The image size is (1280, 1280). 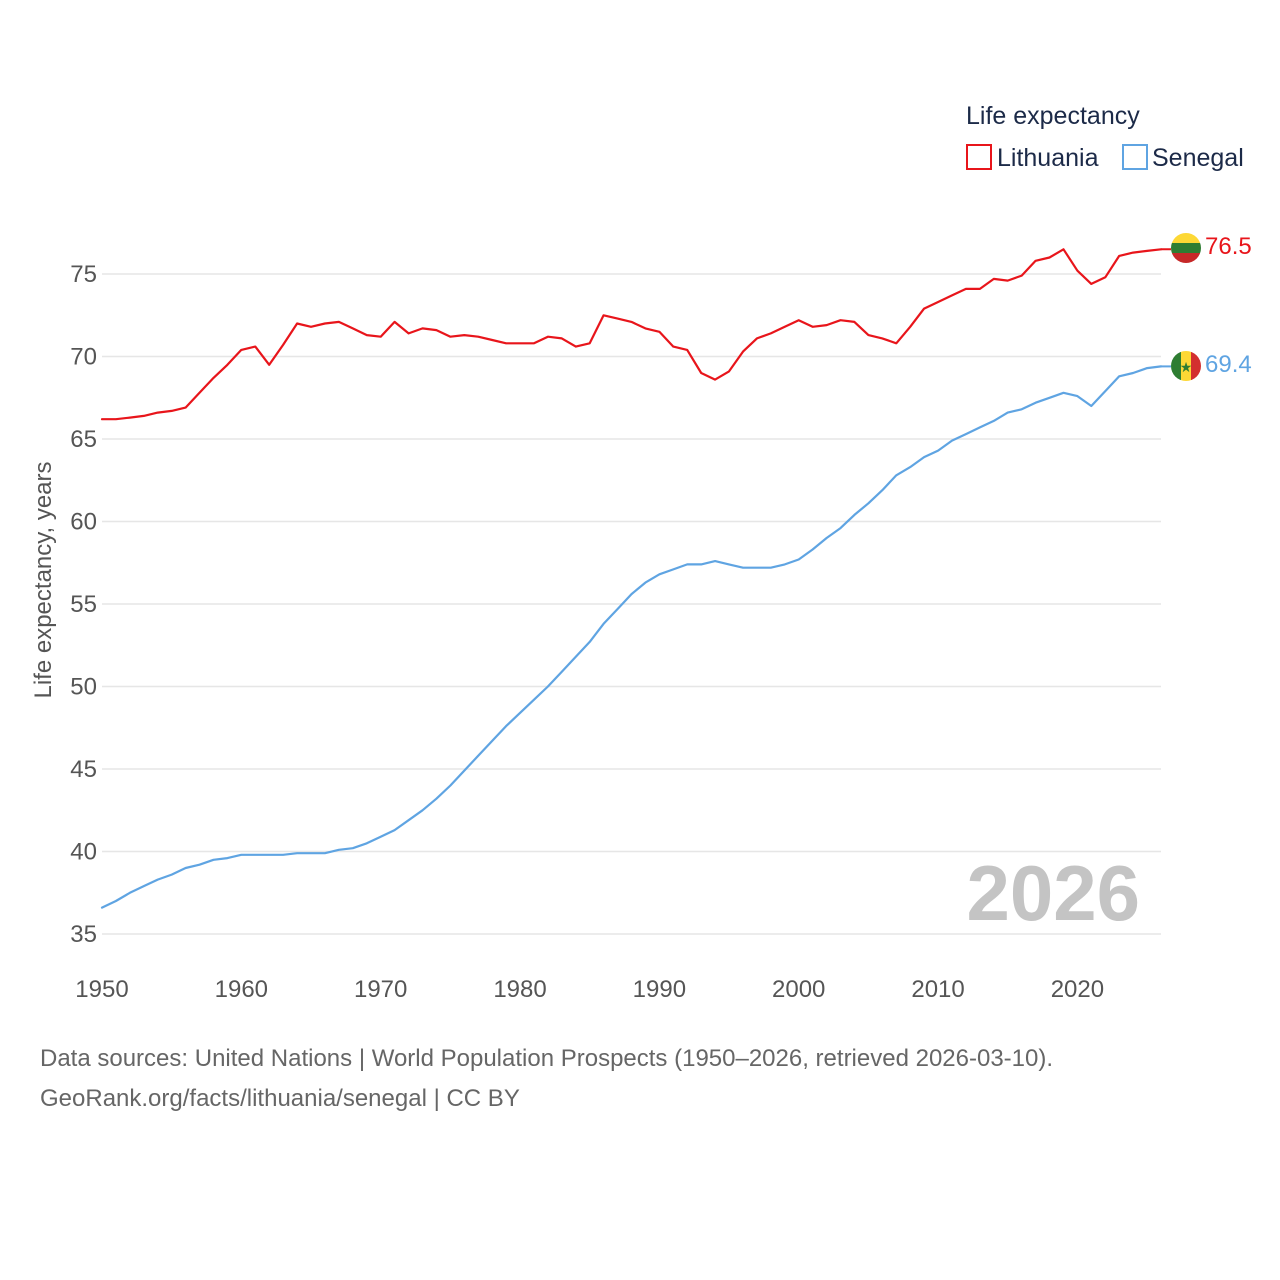 I want to click on y-axis-ticks: 35 40 45 50 55 60 65 70 75, so click(x=83, y=604).